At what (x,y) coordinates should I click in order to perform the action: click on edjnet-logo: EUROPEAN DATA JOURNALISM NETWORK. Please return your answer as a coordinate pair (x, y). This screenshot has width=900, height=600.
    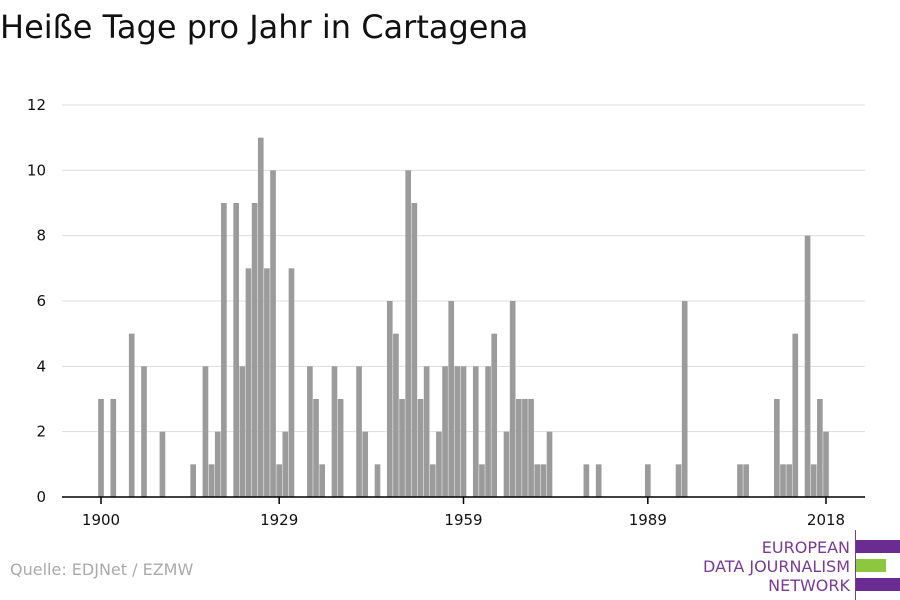
    Looking at the image, I should click on (800, 565).